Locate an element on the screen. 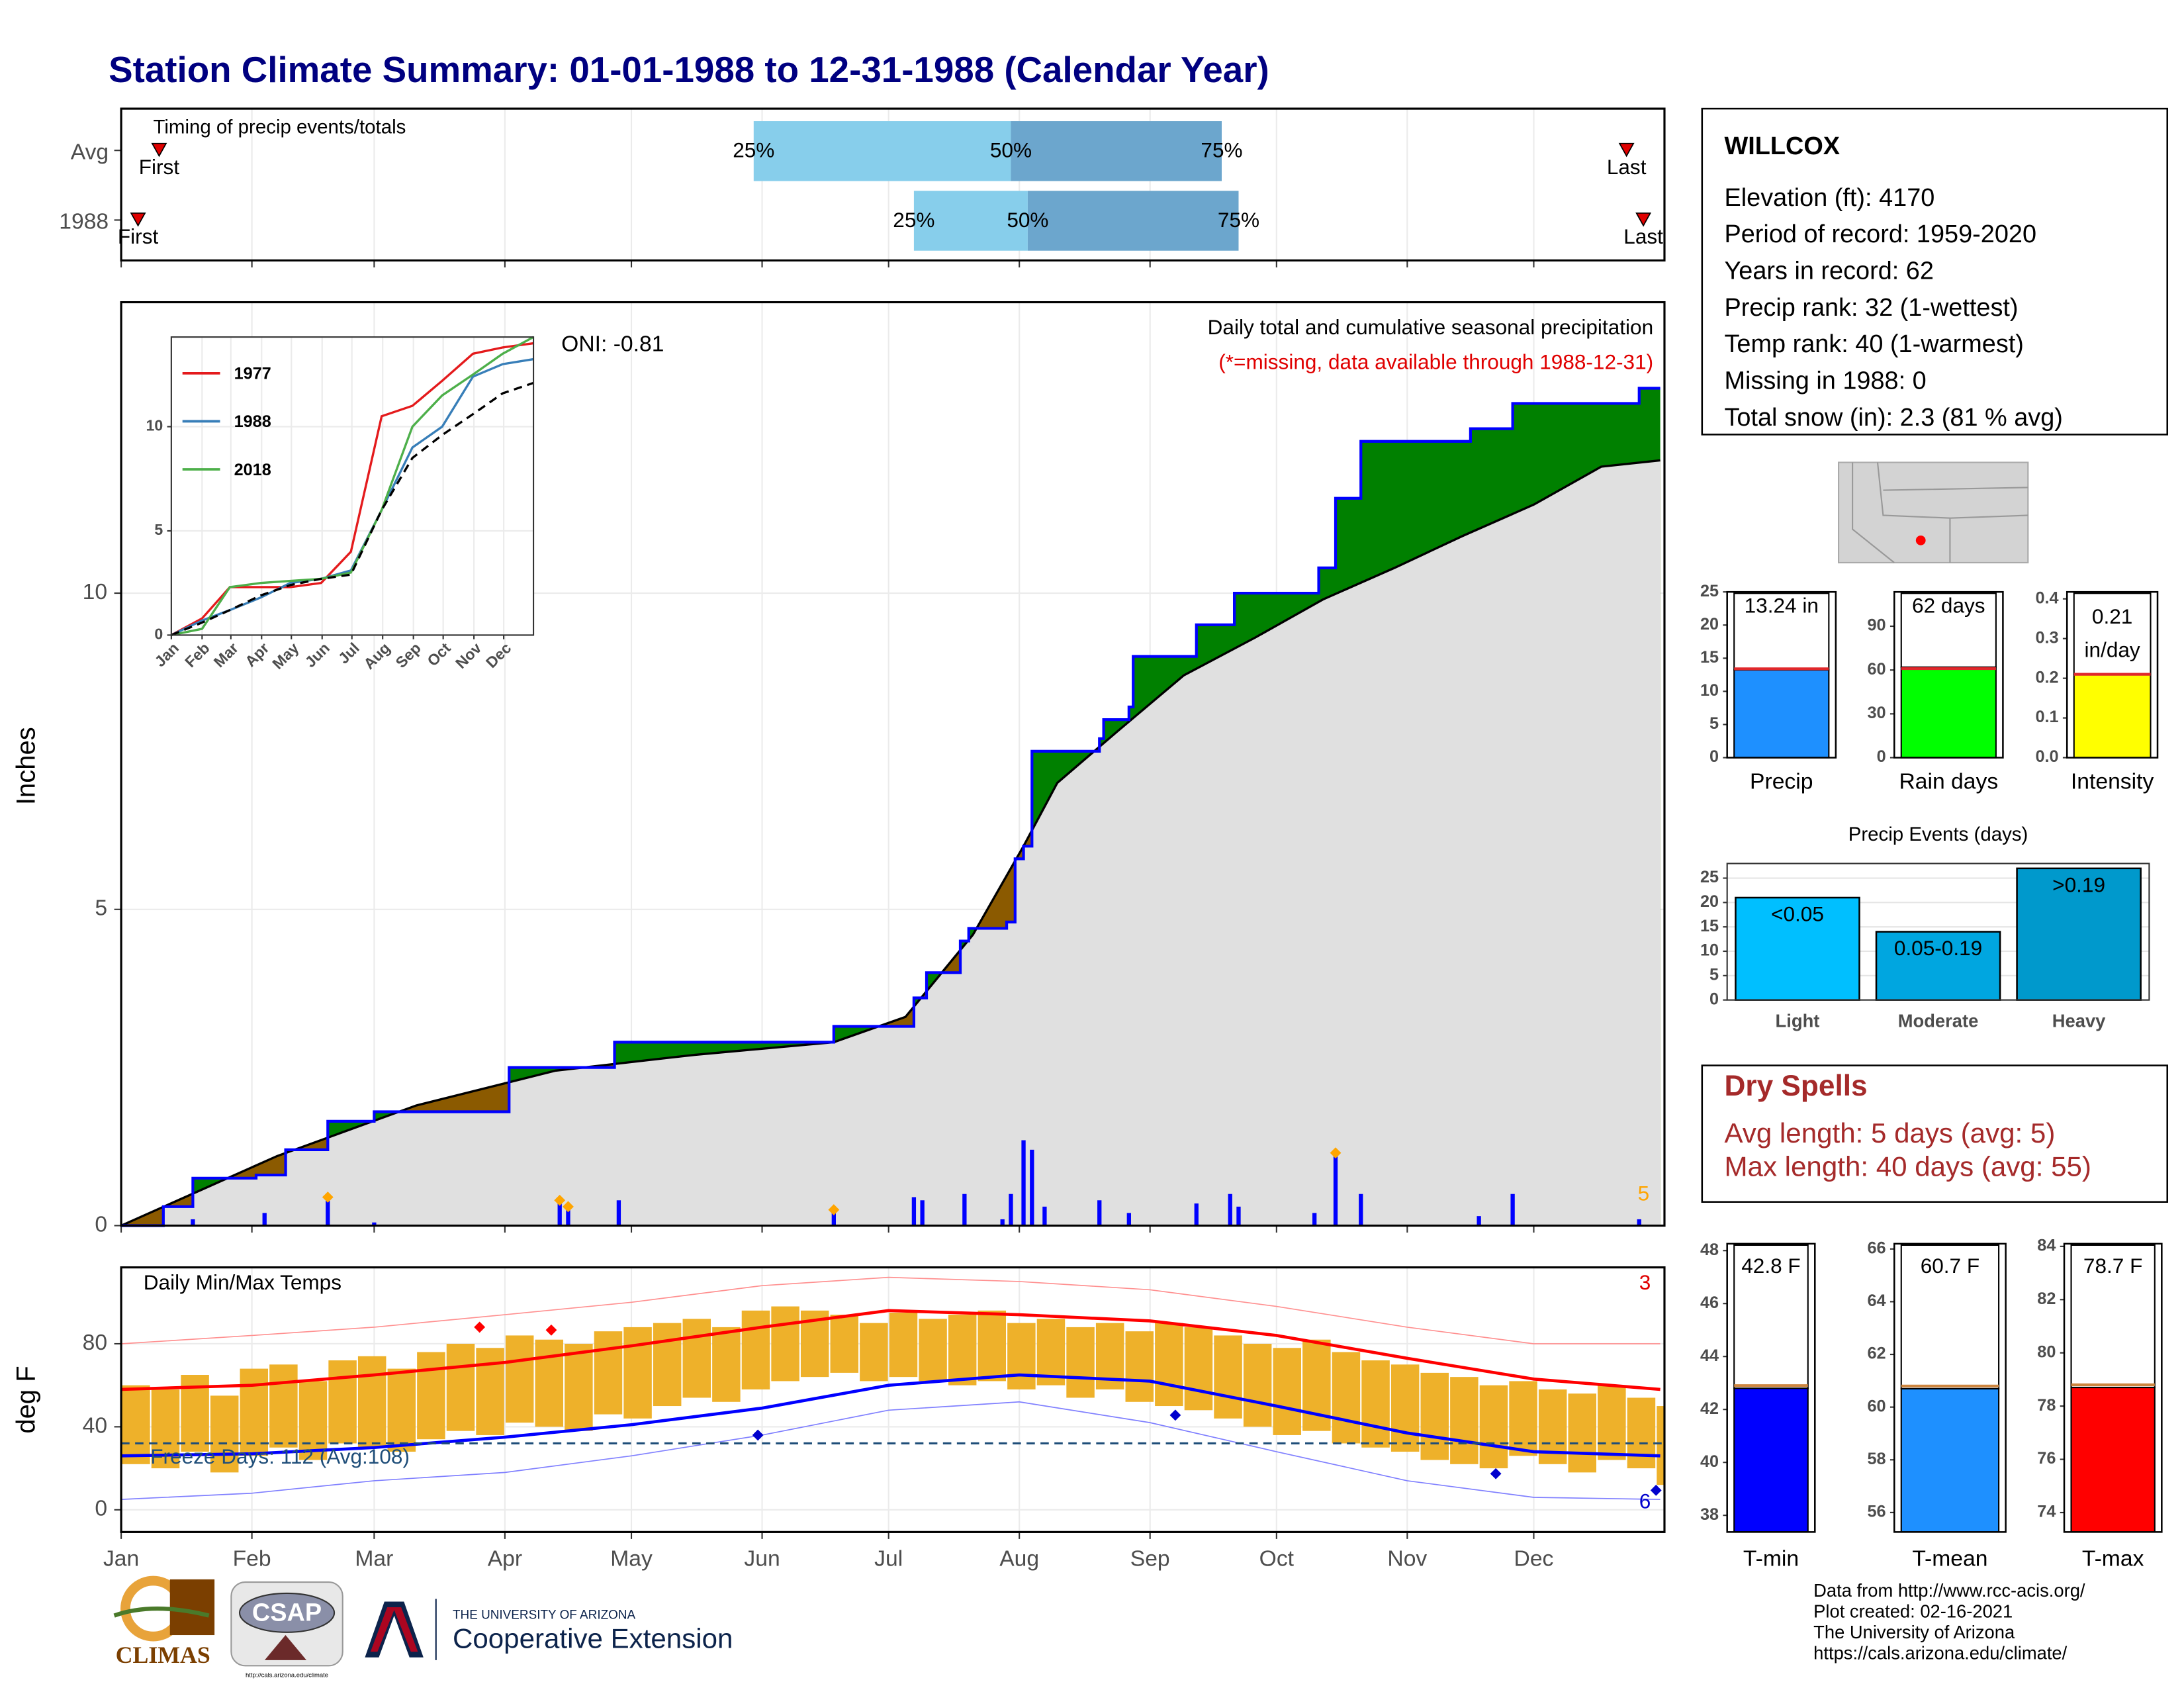 This screenshot has width=2184, height=1688. y-tick-label: 74 is located at coordinates (2046, 1512).